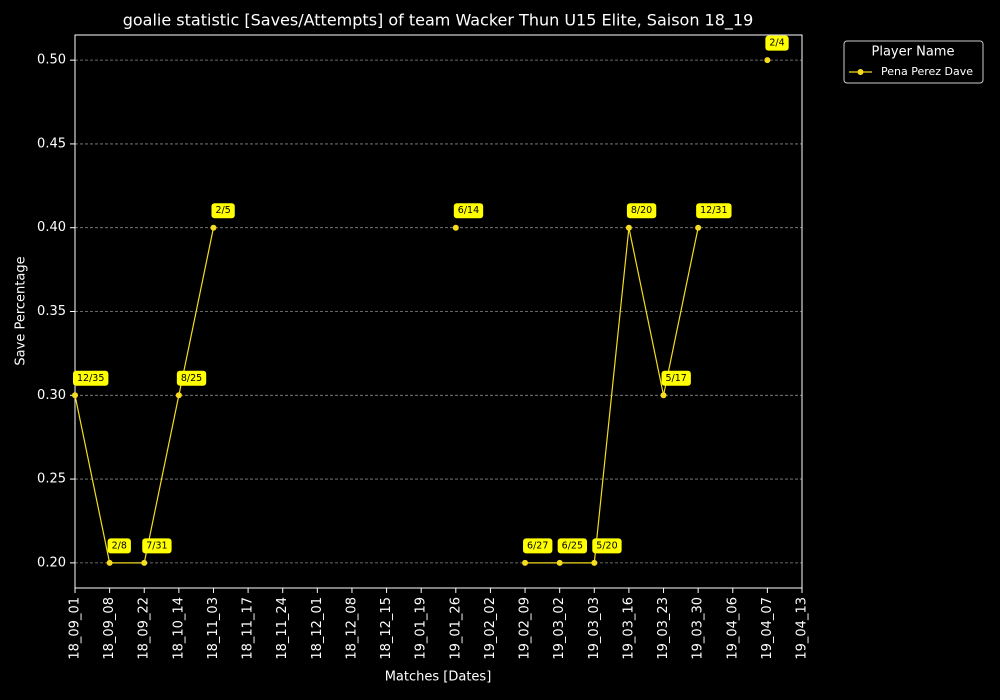  What do you see at coordinates (767, 628) in the screenshot?
I see `x-tick-label: 19_04_07` at bounding box center [767, 628].